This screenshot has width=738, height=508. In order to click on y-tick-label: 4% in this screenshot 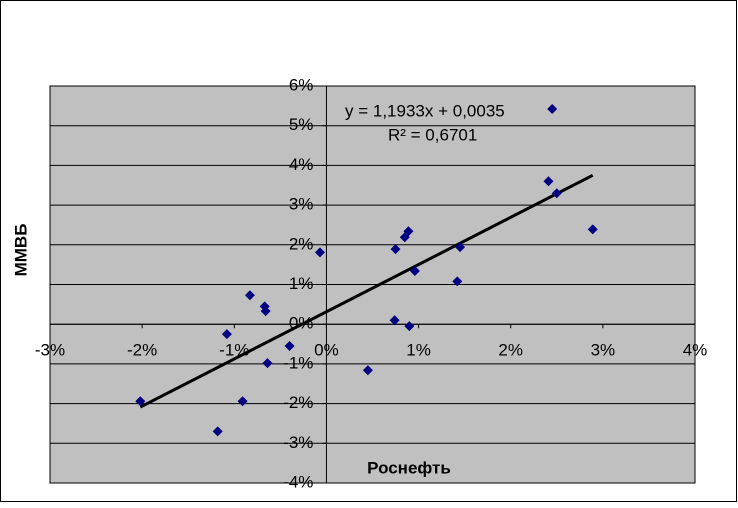, I will do `click(301, 164)`.